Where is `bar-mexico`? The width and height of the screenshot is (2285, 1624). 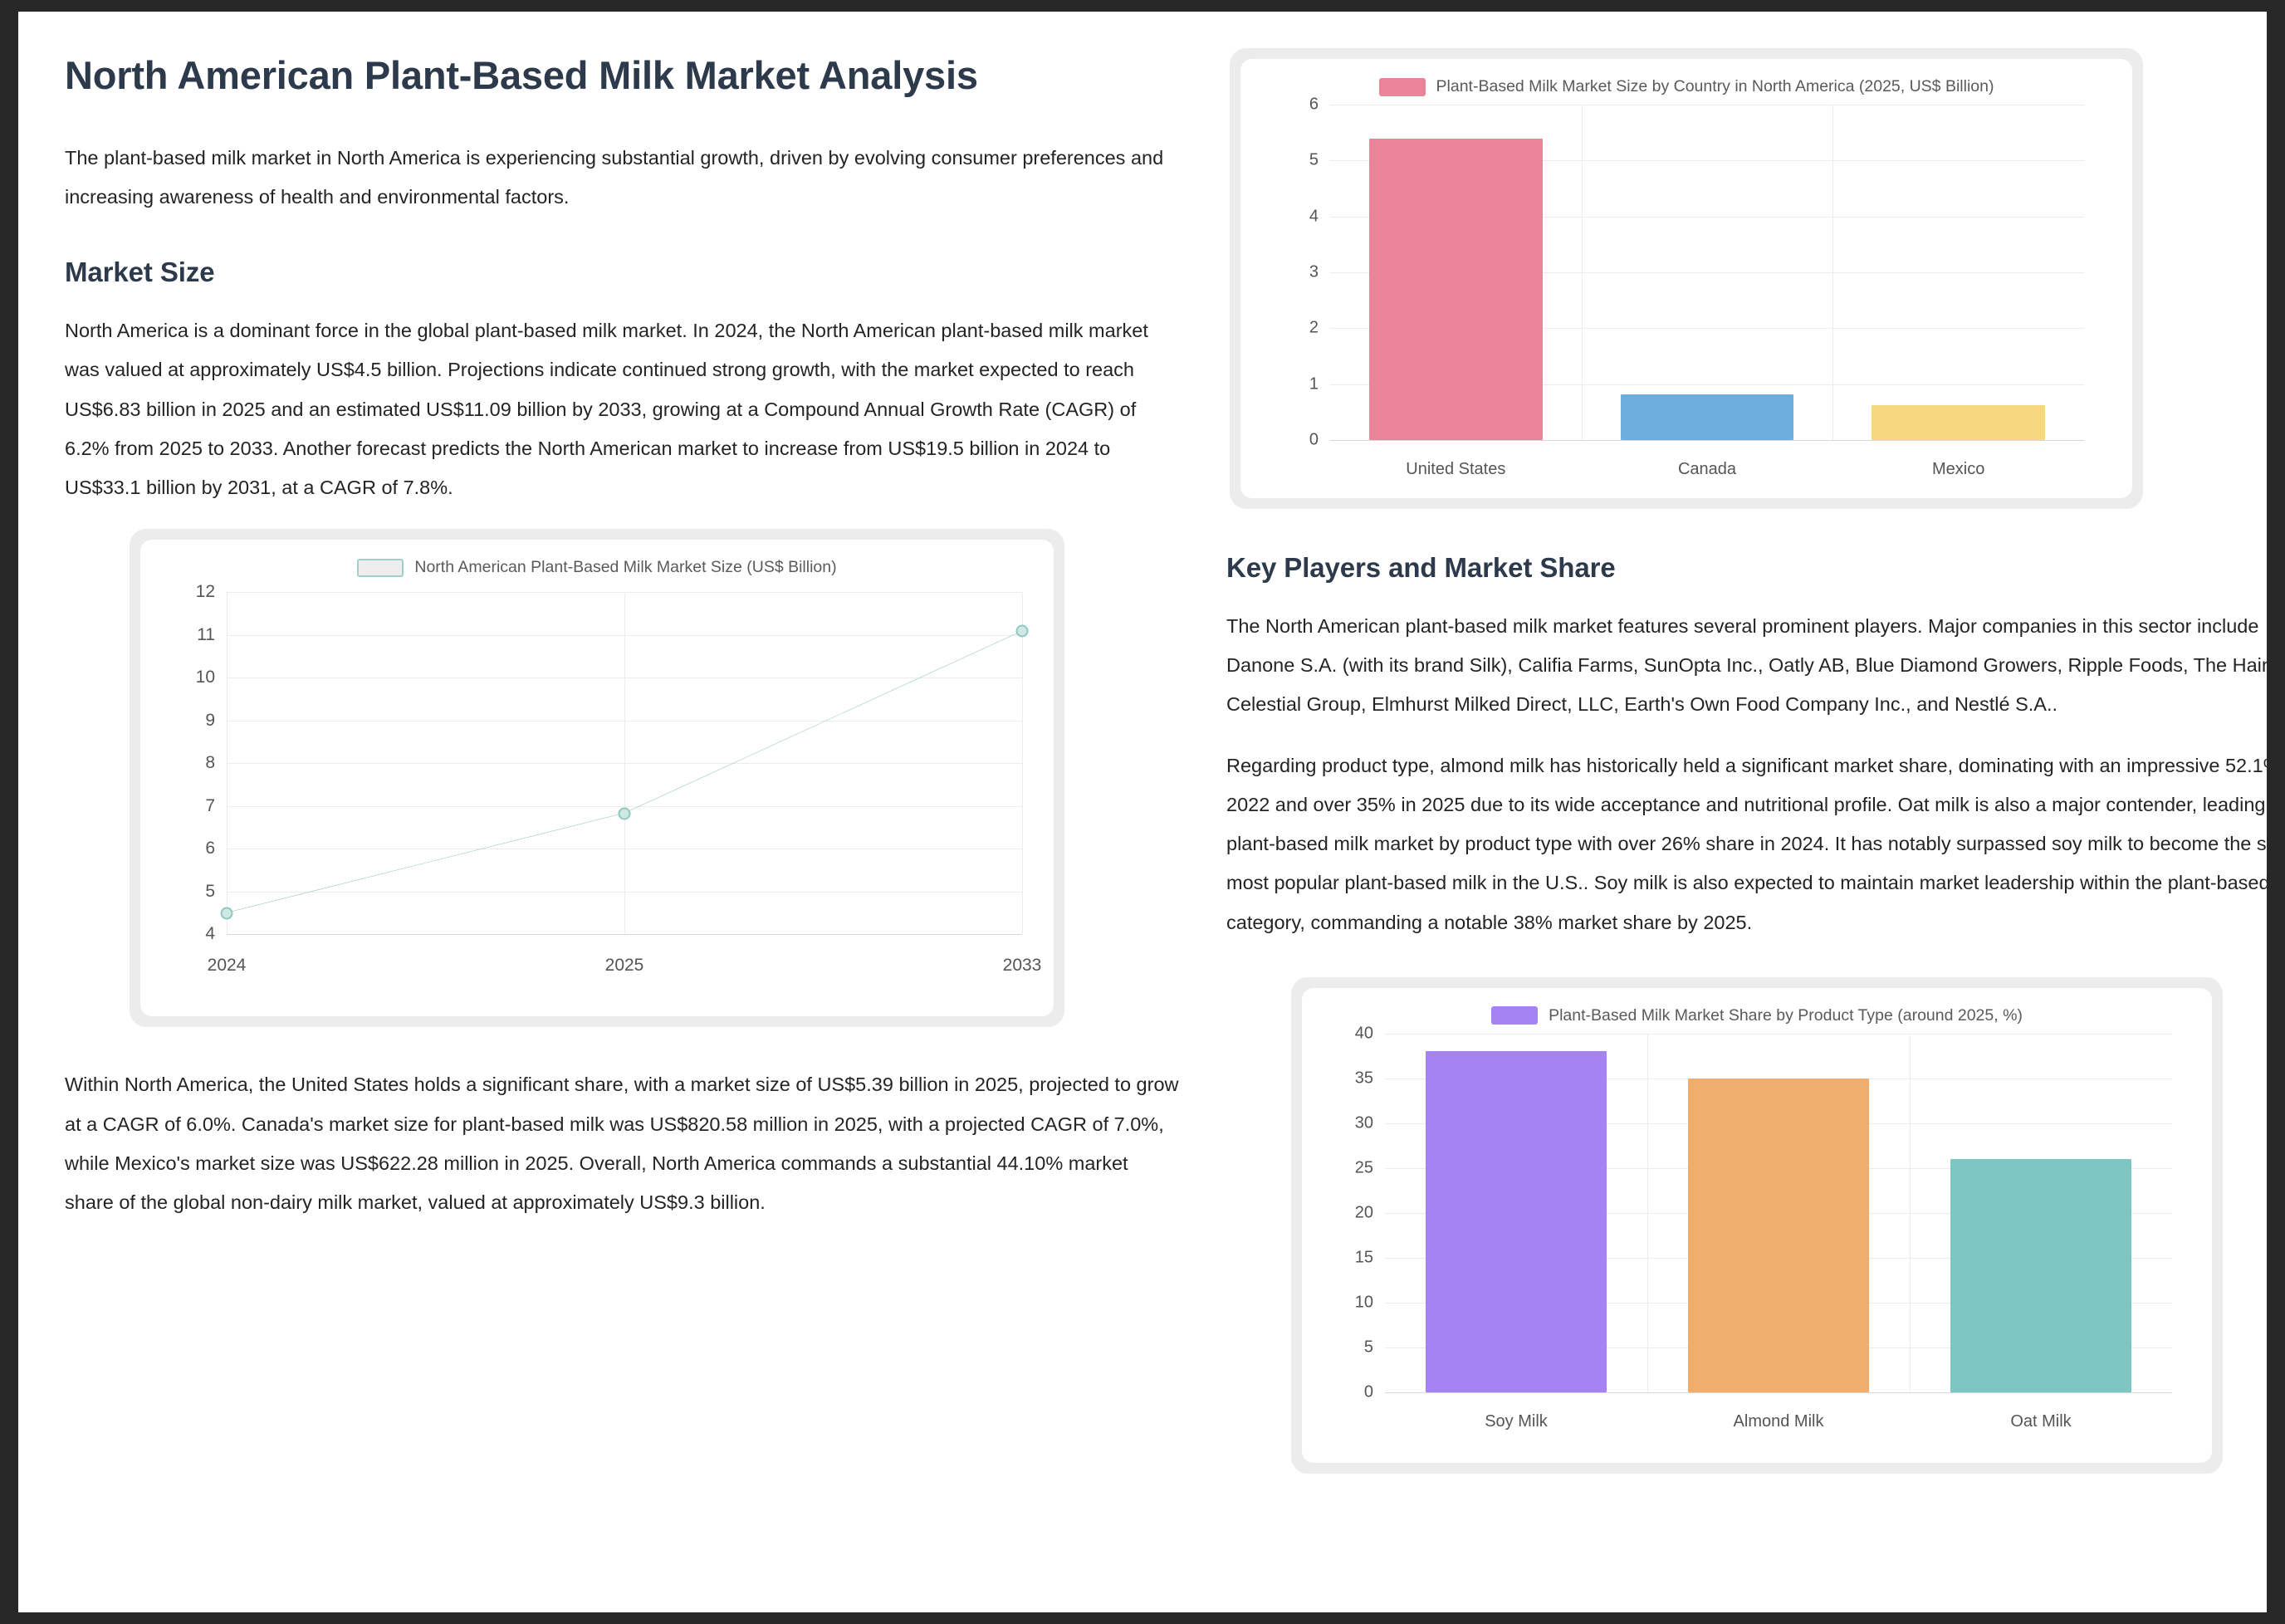 bar-mexico is located at coordinates (1959, 422).